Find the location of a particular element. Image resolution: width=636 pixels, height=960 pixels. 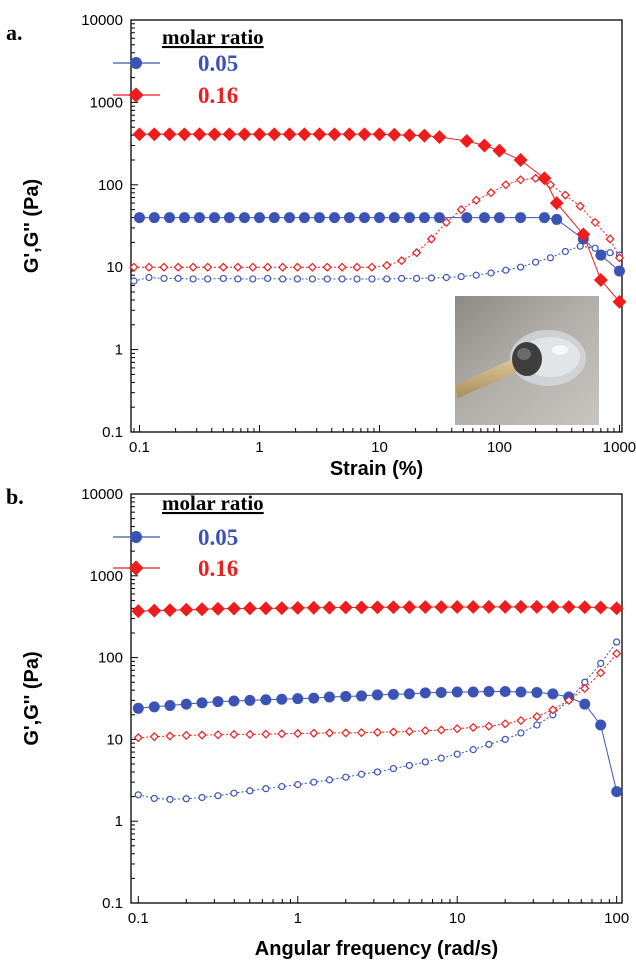

y-axis-title: G',G'' (Pa) is located at coordinates (32, 698).